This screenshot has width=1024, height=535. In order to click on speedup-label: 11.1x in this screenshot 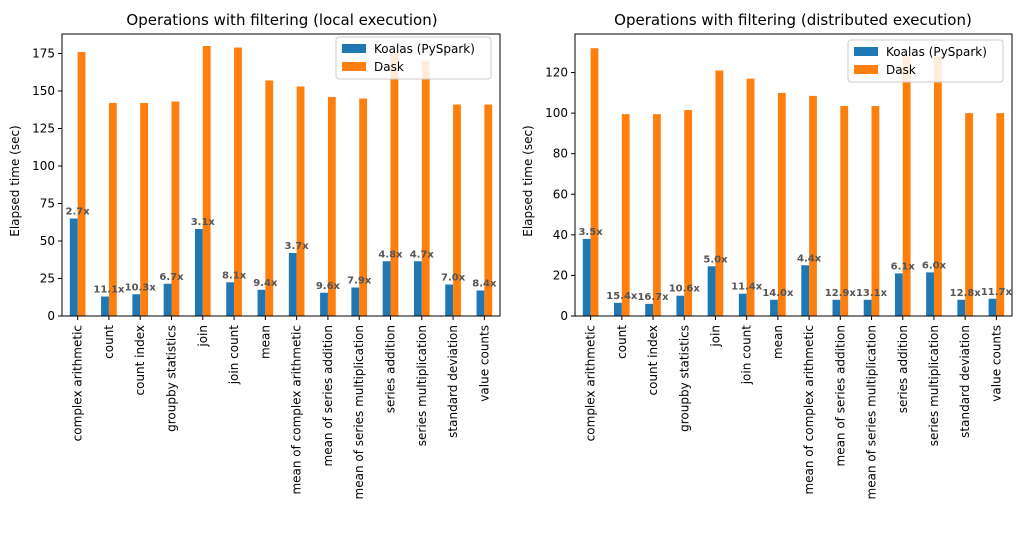, I will do `click(109, 290)`.